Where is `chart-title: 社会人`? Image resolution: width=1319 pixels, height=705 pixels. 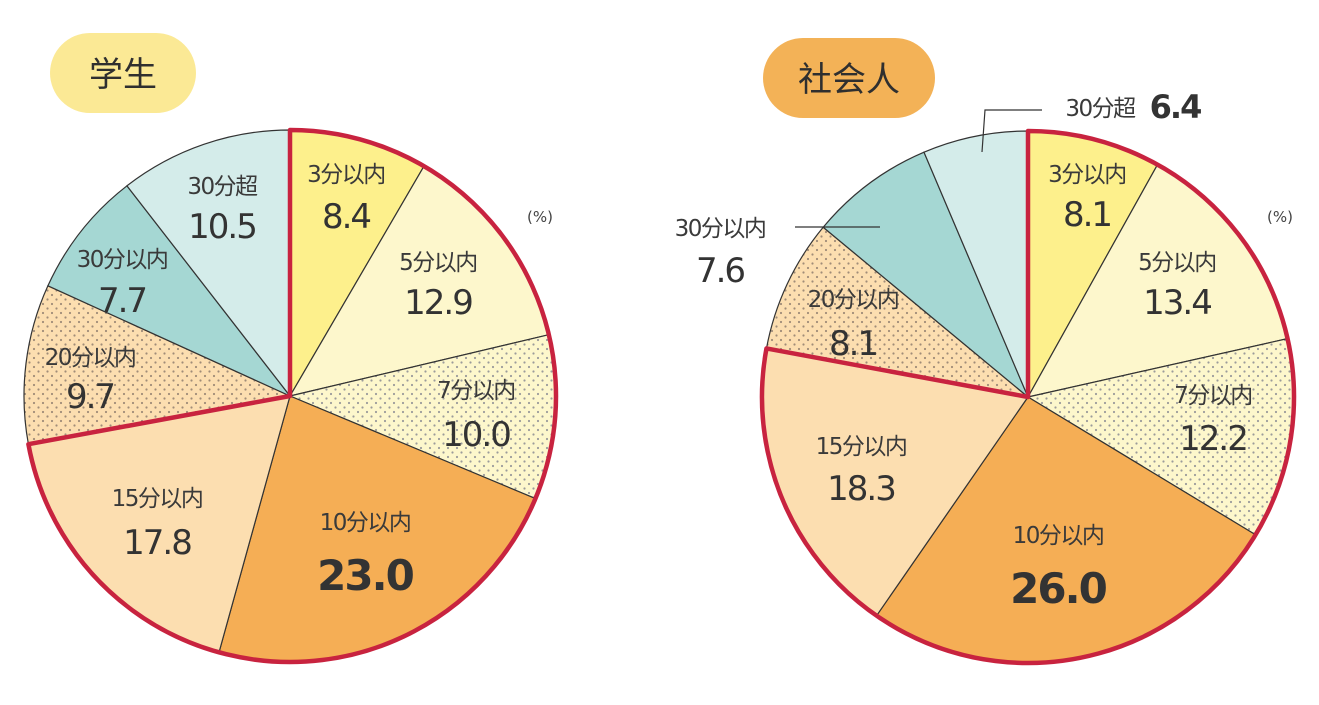 chart-title: 社会人 is located at coordinates (849, 80).